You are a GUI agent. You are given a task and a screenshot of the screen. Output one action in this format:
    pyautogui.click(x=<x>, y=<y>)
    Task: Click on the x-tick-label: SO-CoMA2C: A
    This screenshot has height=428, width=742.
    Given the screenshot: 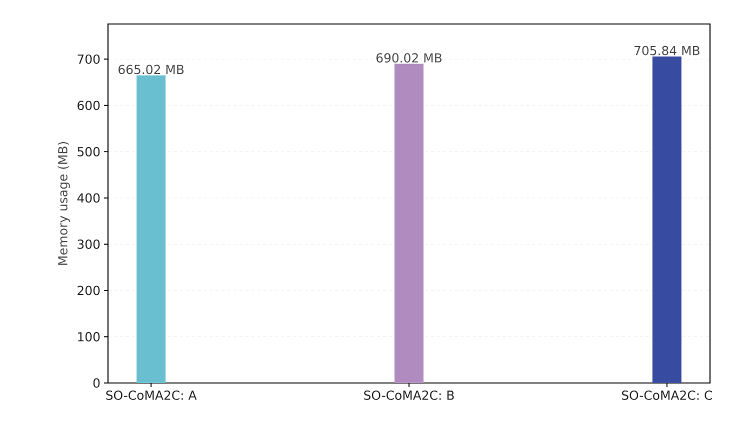 What is the action you would take?
    pyautogui.click(x=151, y=395)
    